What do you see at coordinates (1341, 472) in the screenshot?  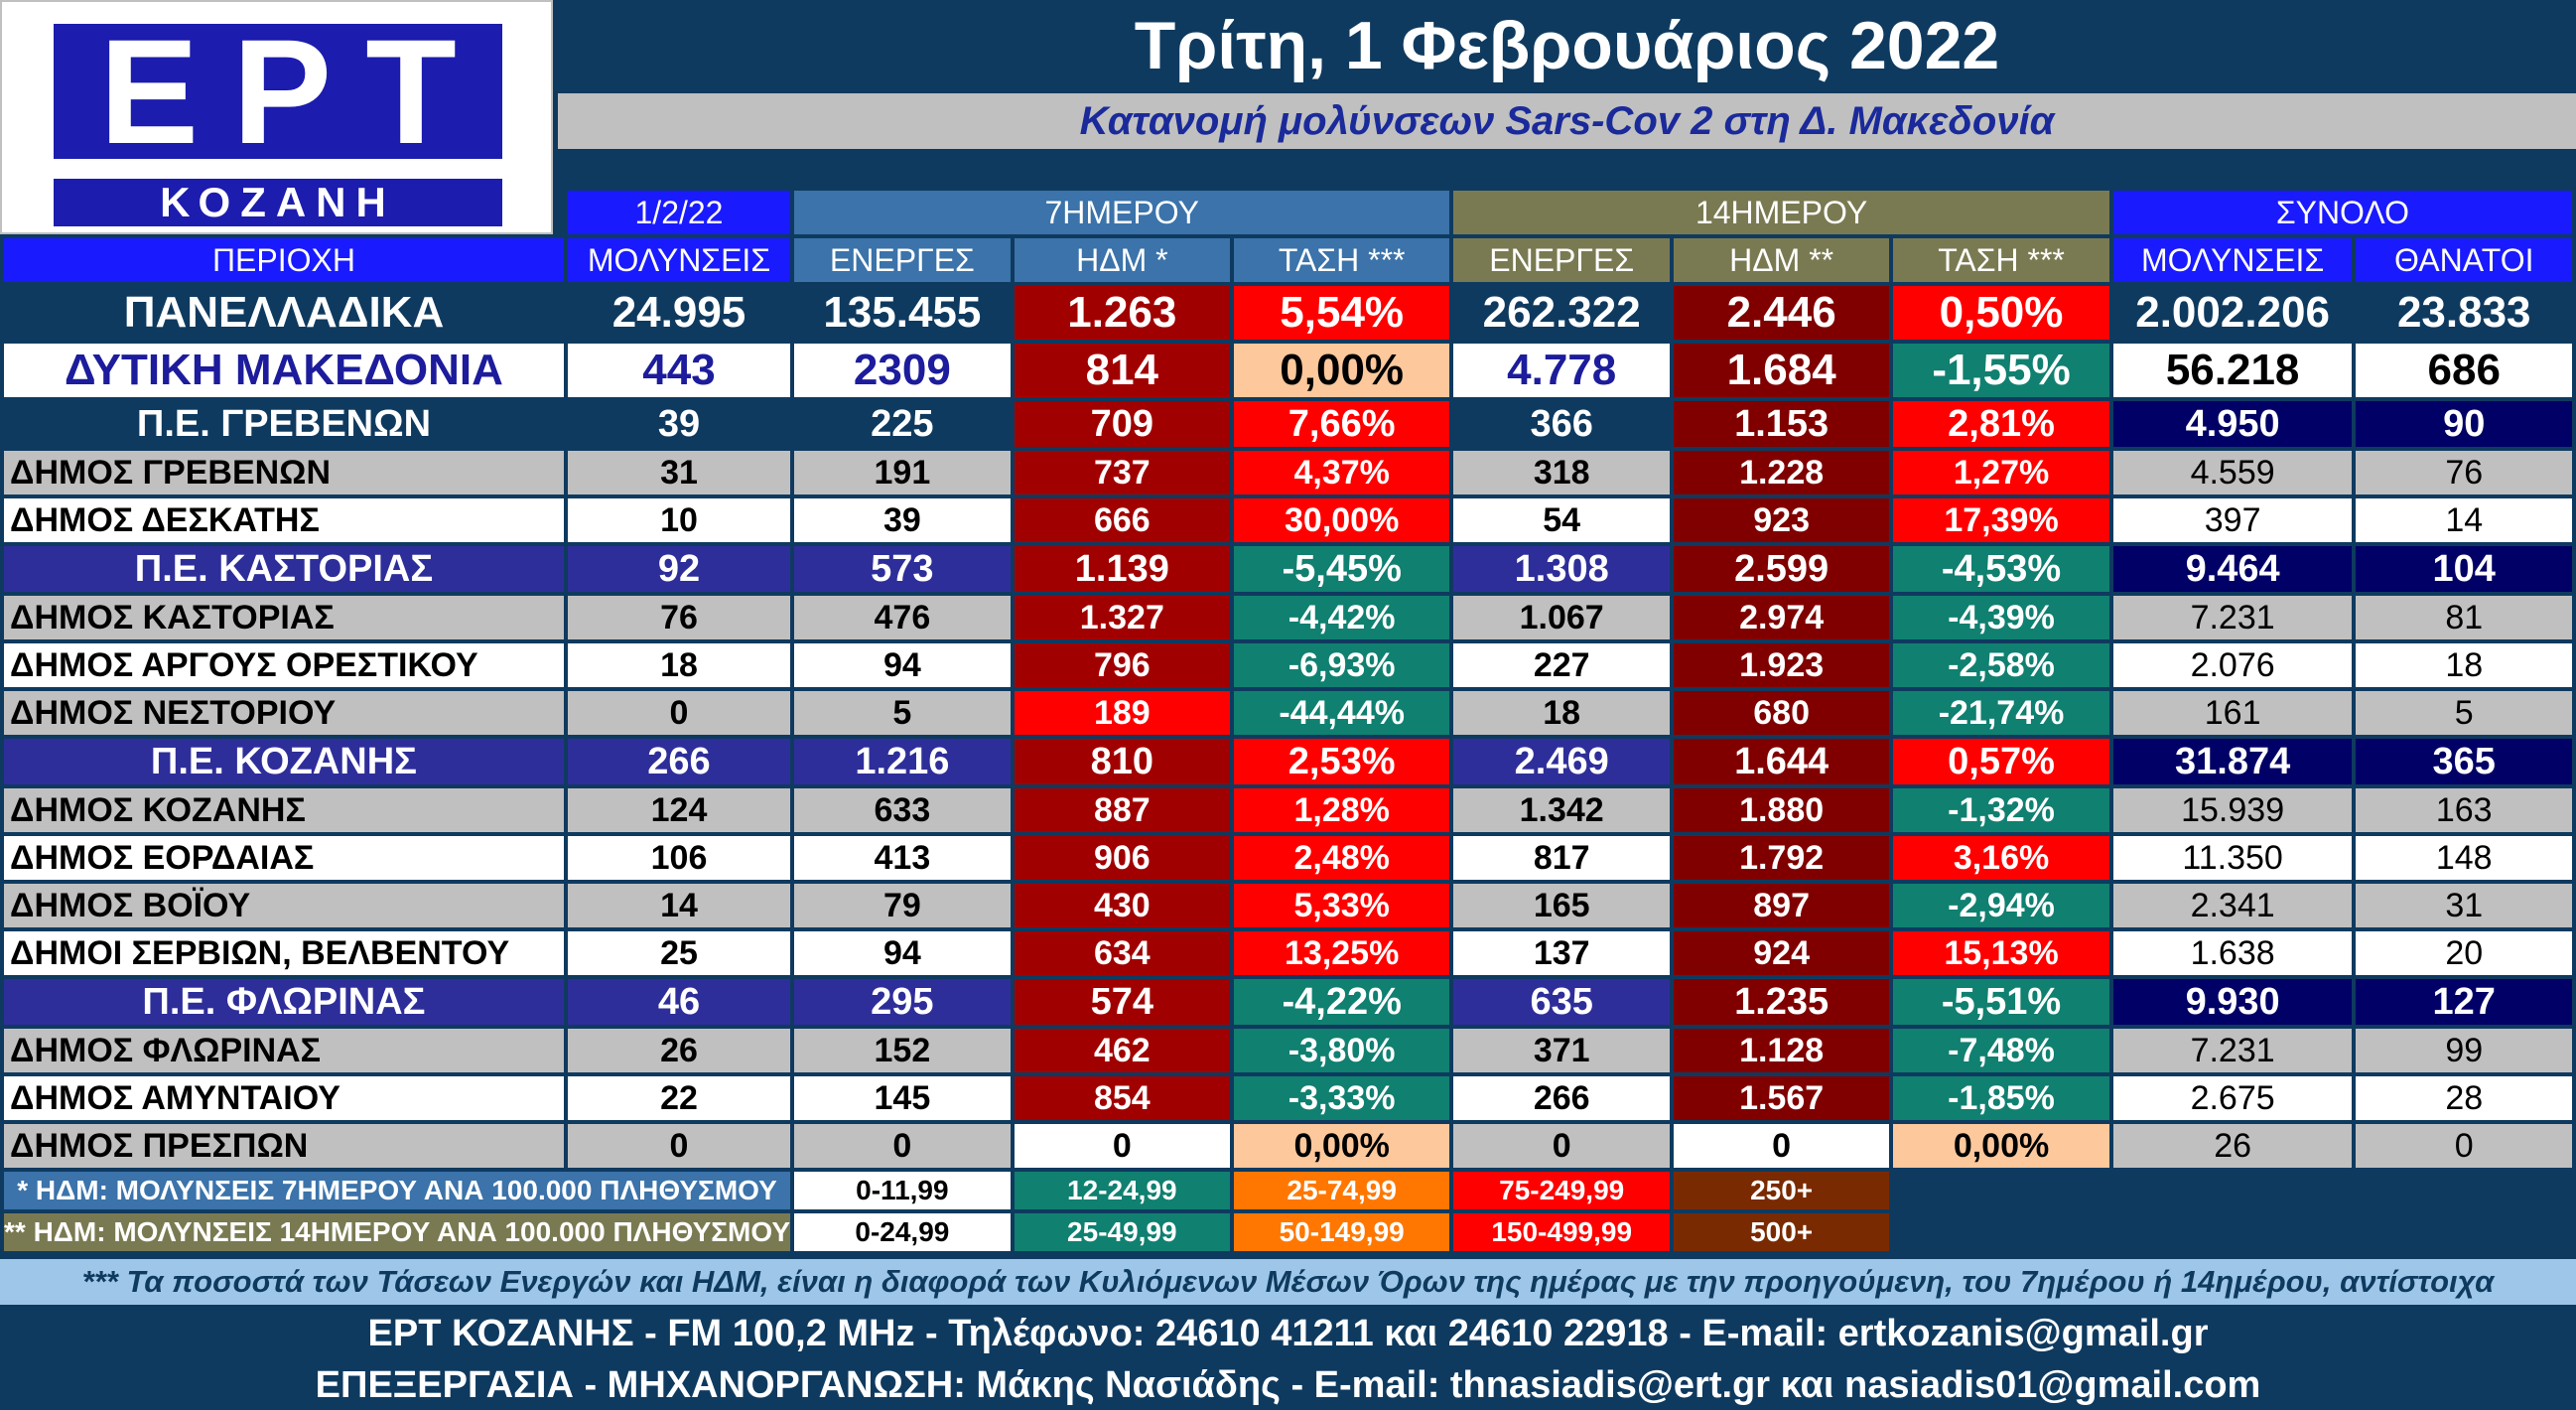 I see `value-cell: 4,37%` at bounding box center [1341, 472].